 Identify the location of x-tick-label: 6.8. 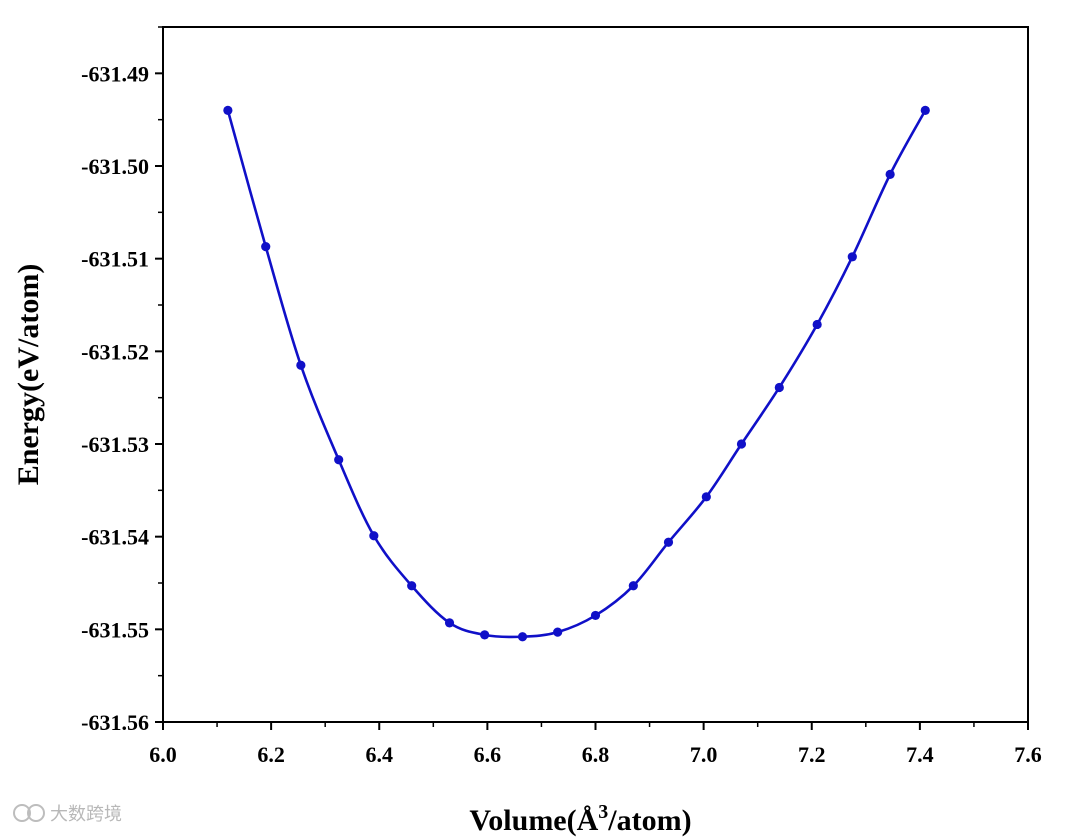
(596, 754).